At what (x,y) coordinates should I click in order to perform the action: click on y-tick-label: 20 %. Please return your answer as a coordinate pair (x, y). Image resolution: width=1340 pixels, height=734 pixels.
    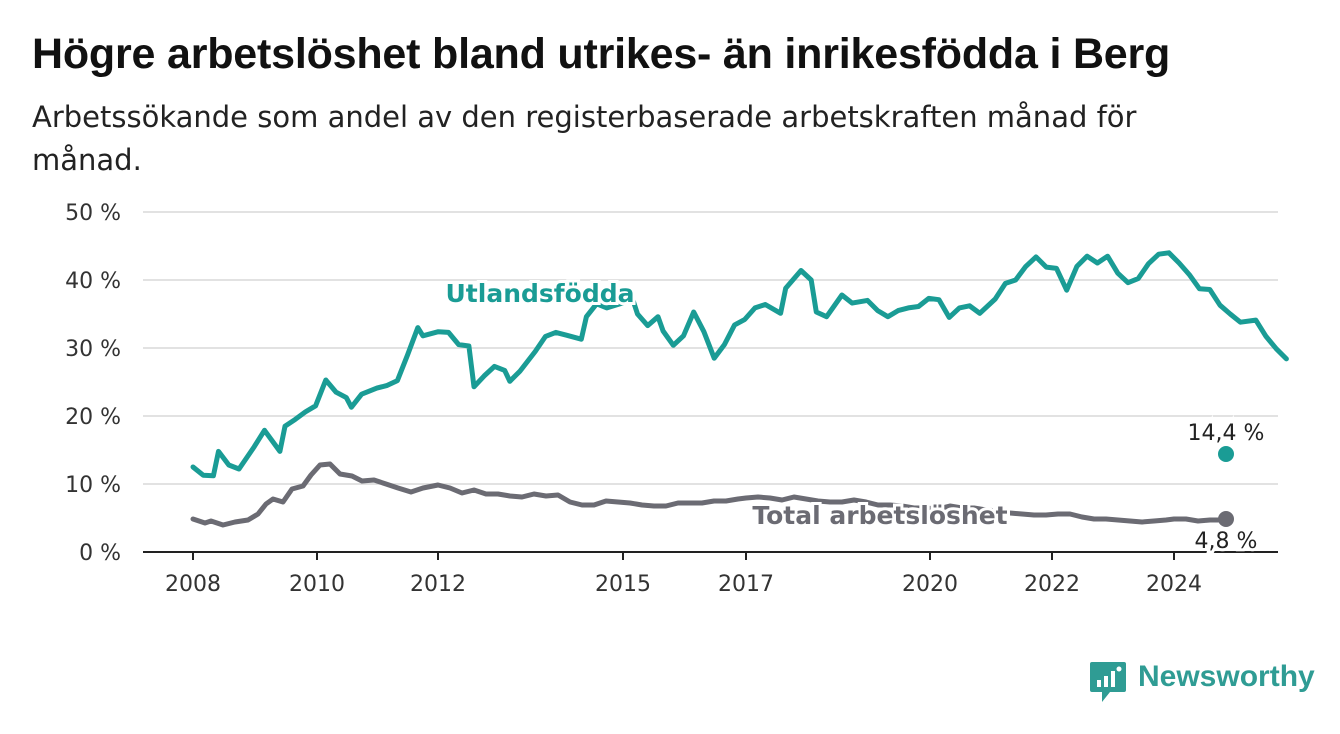
    Looking at the image, I should click on (93, 417).